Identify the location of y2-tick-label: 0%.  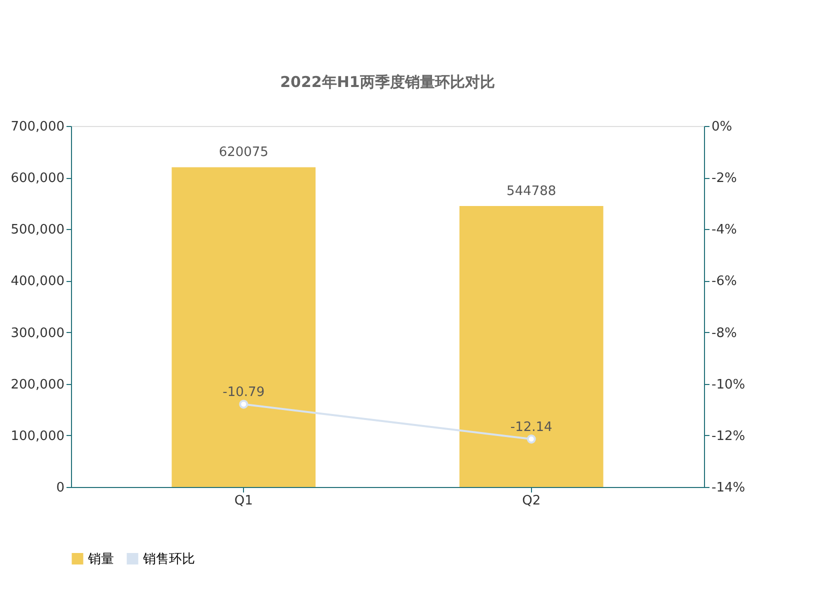
(722, 127).